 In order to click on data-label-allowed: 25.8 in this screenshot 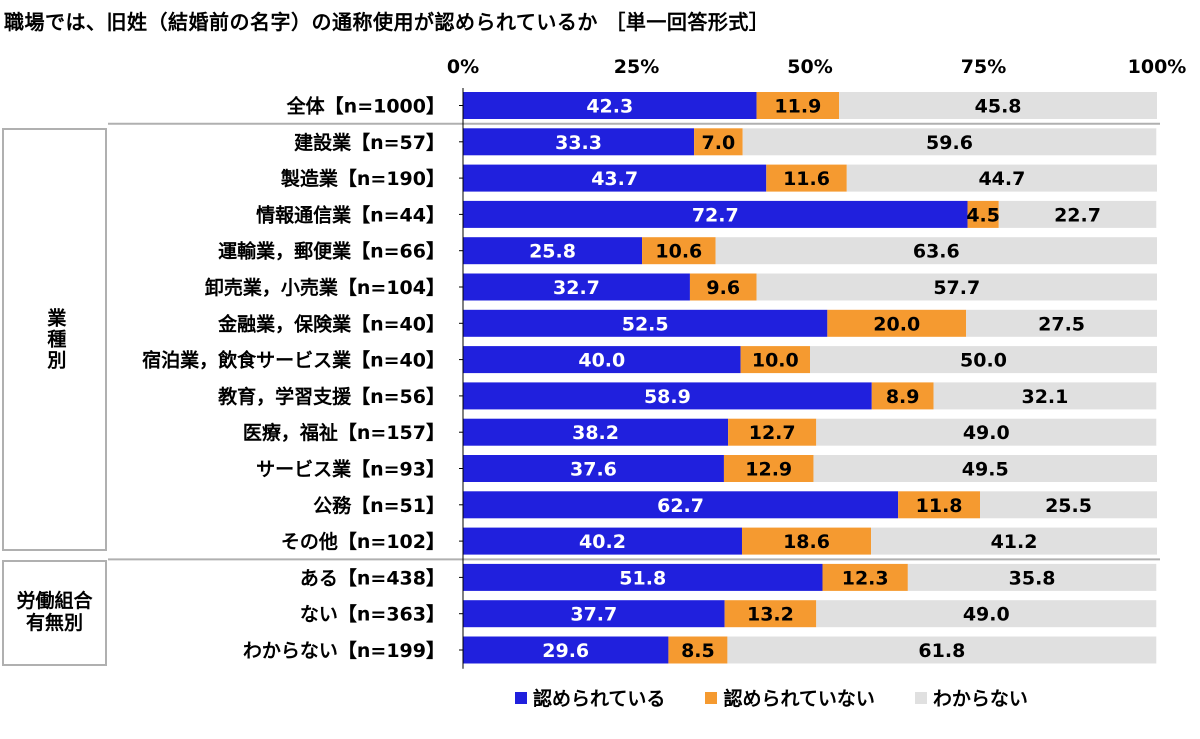, I will do `click(552, 252)`.